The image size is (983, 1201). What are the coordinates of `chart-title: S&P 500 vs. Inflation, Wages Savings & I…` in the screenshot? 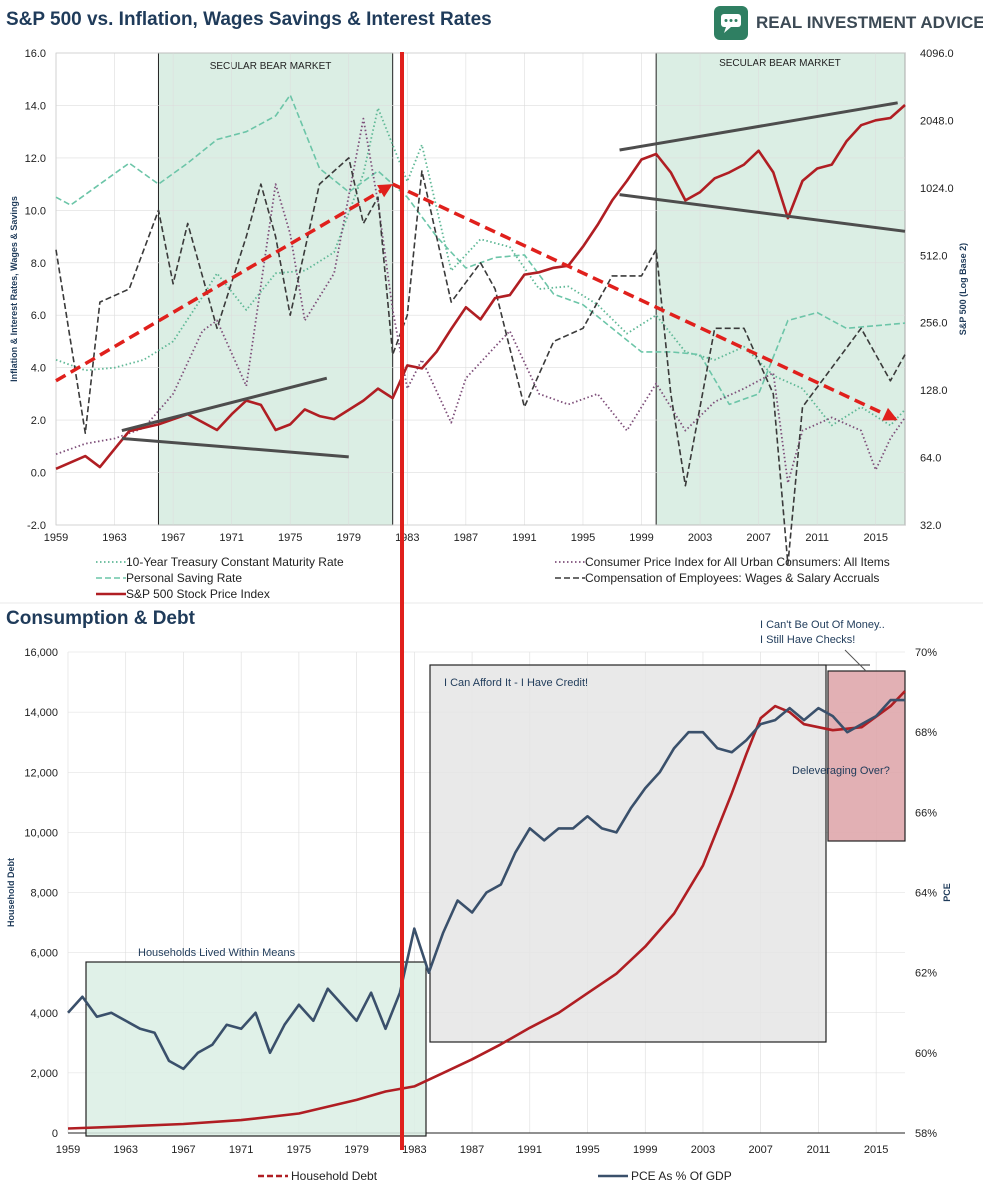 It's located at (249, 19).